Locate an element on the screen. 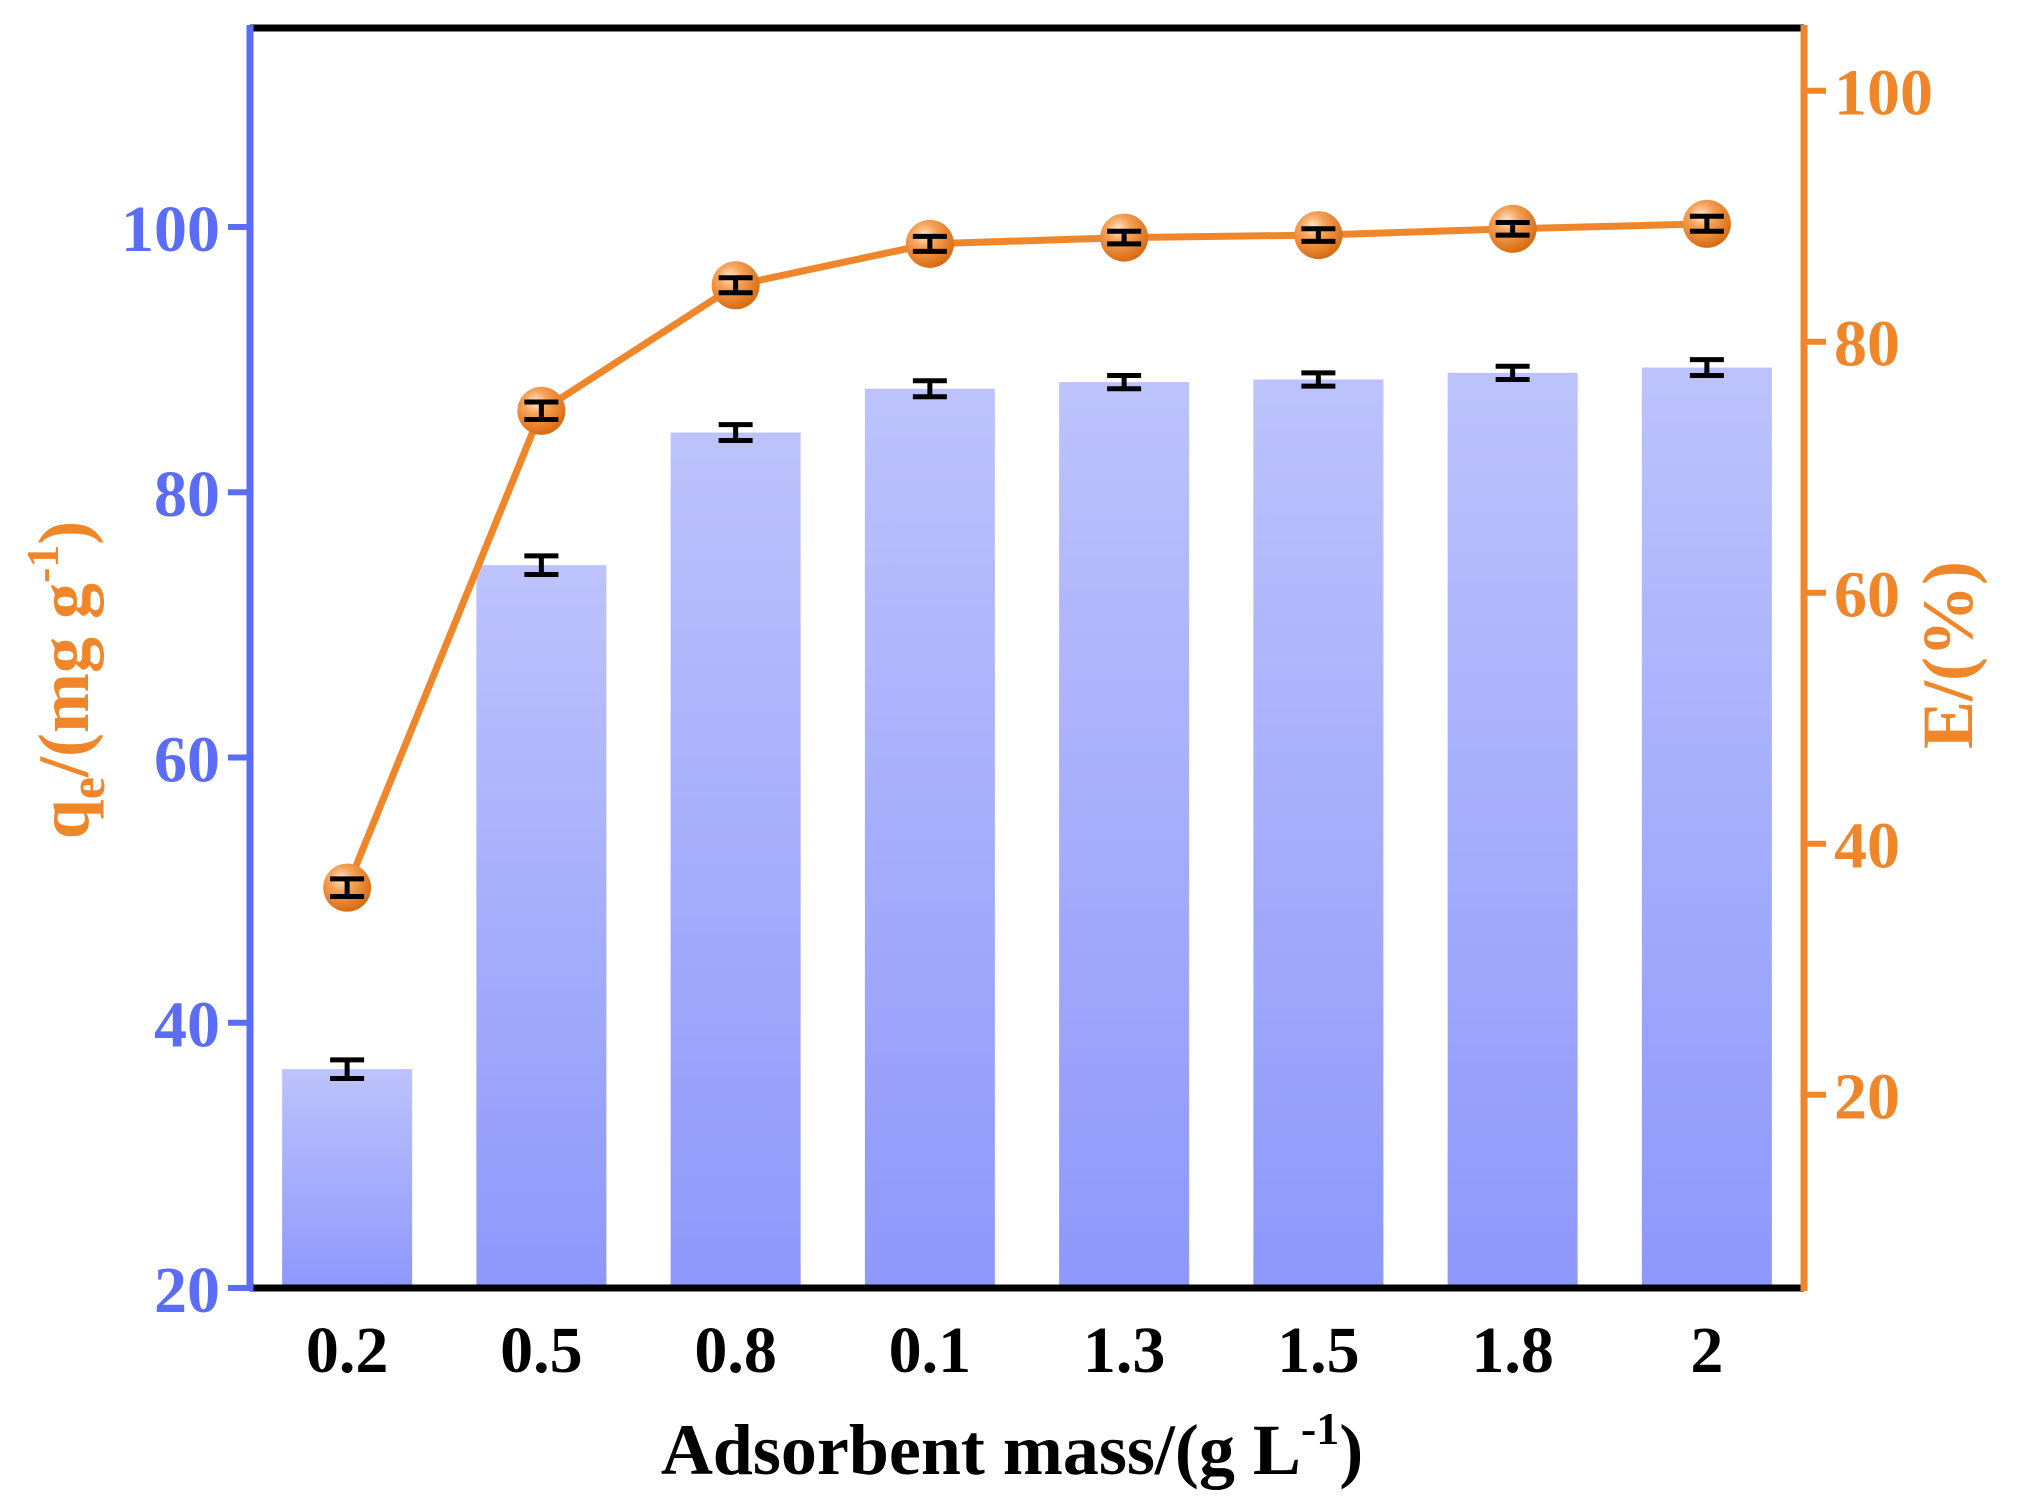  x-axis-title: Adsorbent mass/(g L-1) is located at coordinates (1012, 1446).